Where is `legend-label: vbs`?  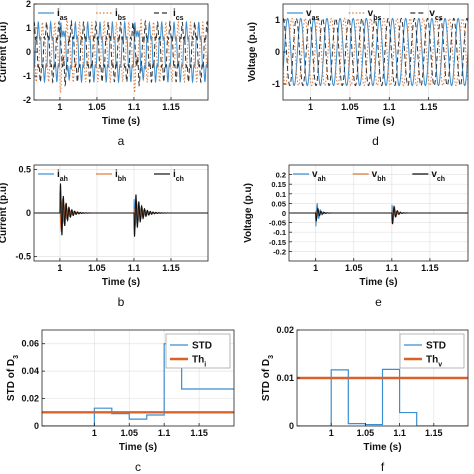
legend-label: vbs is located at coordinates (375, 15).